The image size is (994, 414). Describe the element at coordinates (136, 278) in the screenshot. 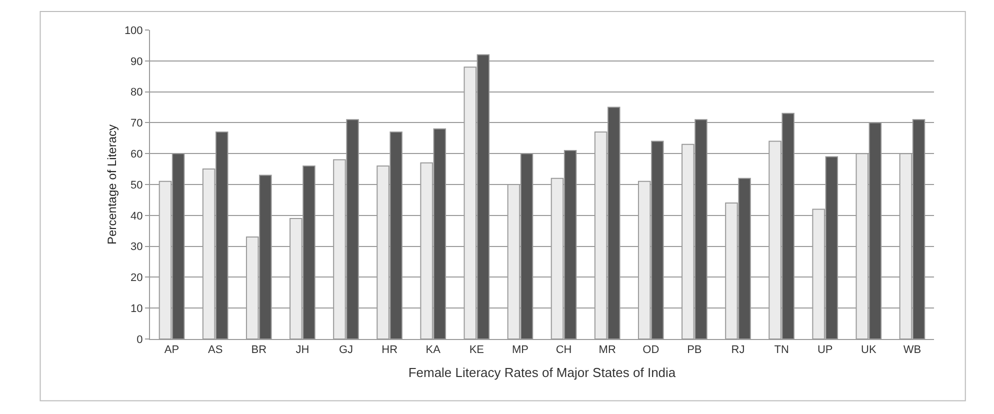

I see `y-tick-label: 20` at that location.